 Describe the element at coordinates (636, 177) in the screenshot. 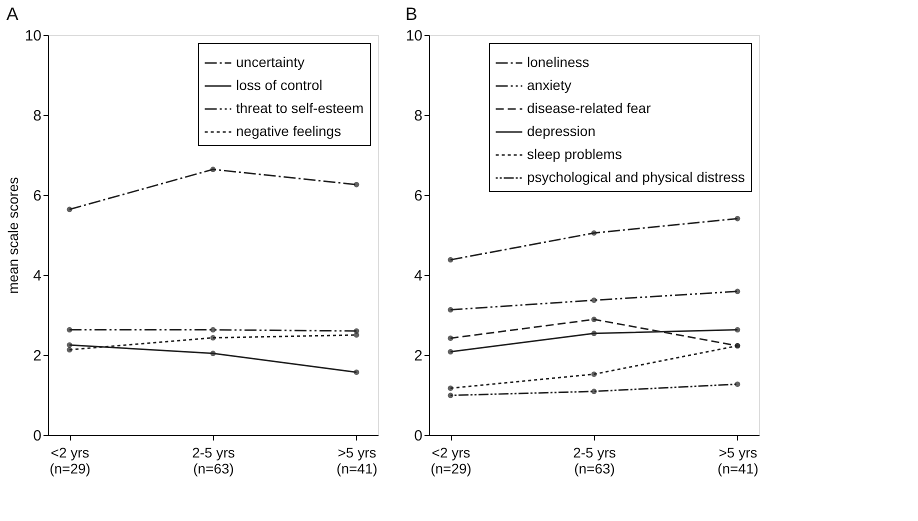

I see `legend-label: psychological and physical distress` at that location.